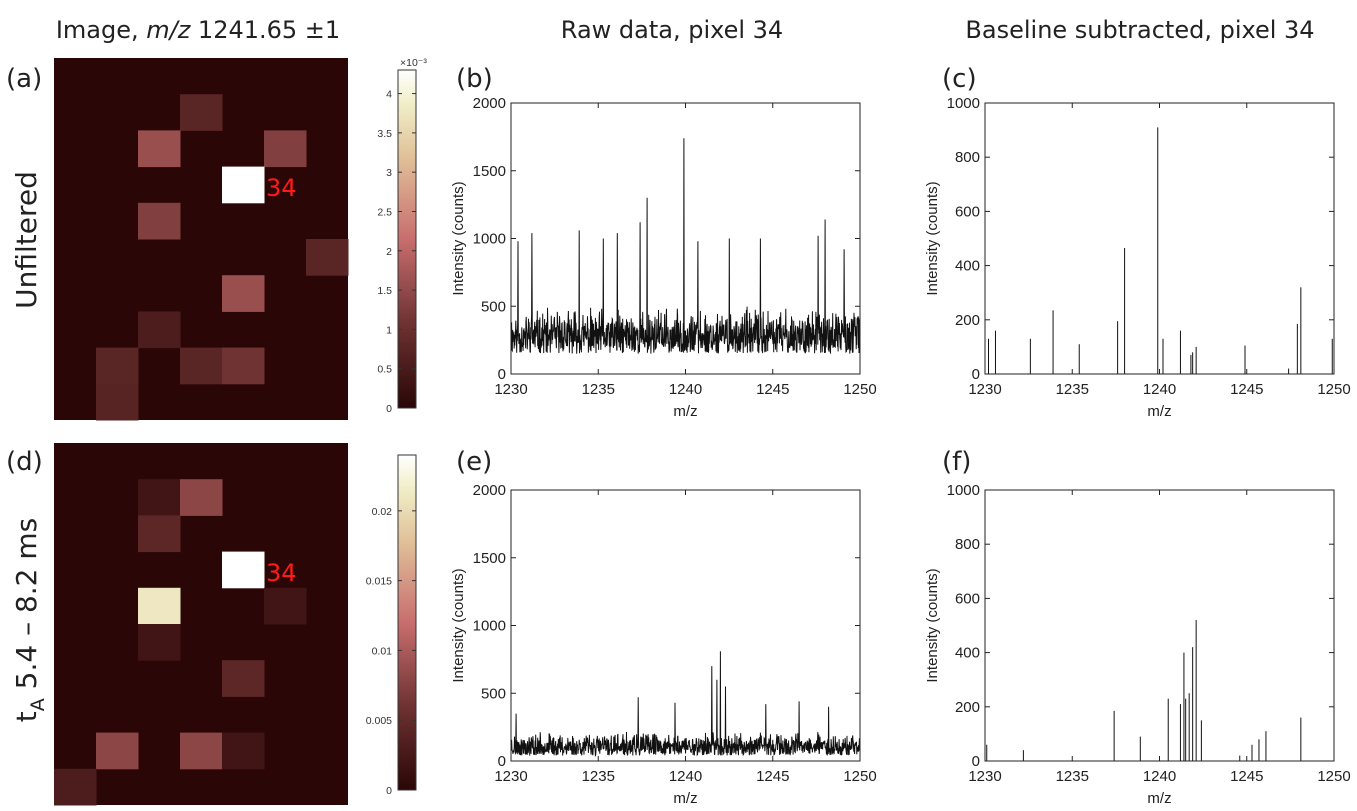 This screenshot has height=811, width=1357. What do you see at coordinates (384, 370) in the screenshot?
I see `colorbar-tick-label: 0.5` at bounding box center [384, 370].